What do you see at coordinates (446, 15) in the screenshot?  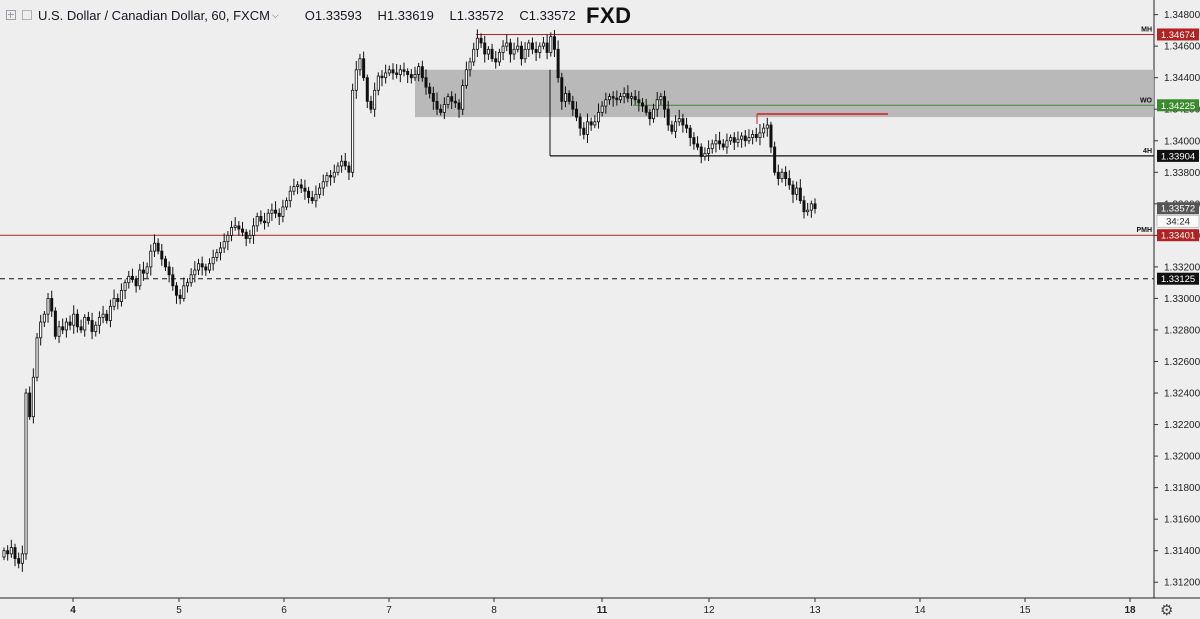 I see `ohlc-values: O1.33593 H1.33619 L1.33572 C1.33572` at bounding box center [446, 15].